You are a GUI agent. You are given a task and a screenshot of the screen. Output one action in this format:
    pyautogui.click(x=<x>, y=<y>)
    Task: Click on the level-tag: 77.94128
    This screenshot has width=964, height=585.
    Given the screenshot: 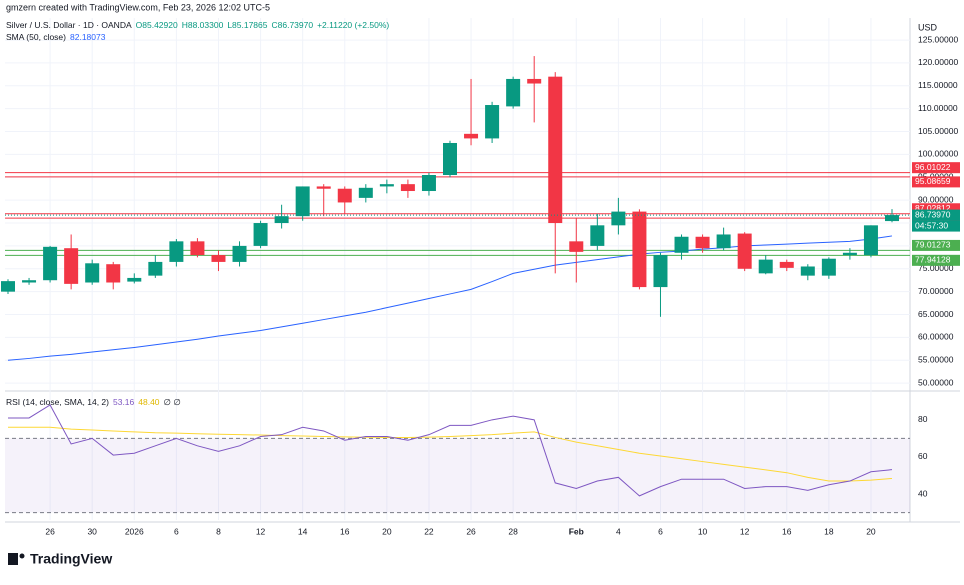 What is the action you would take?
    pyautogui.click(x=933, y=260)
    